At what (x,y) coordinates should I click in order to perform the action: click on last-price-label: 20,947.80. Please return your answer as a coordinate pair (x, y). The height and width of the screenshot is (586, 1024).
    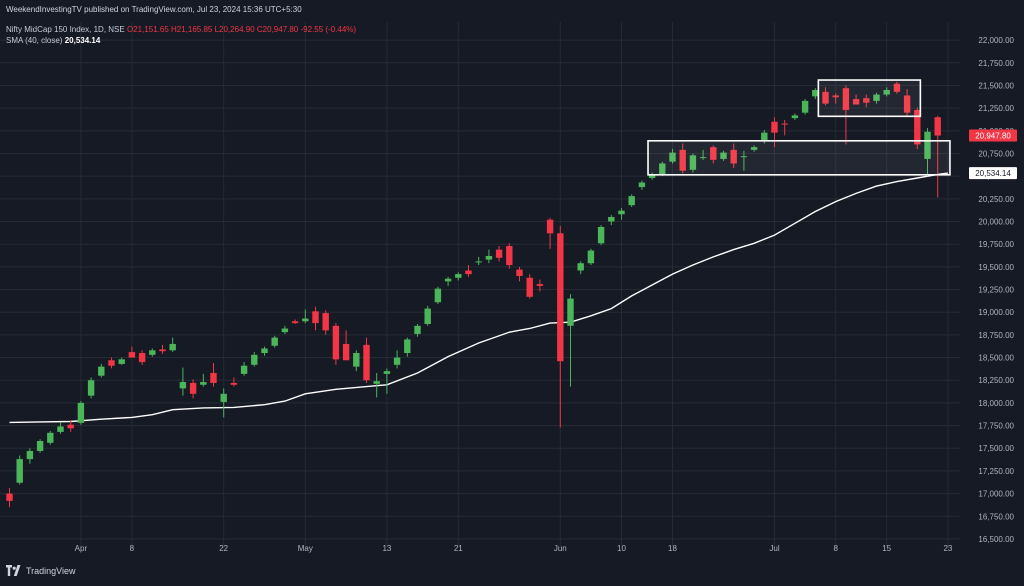
    Looking at the image, I should click on (993, 136).